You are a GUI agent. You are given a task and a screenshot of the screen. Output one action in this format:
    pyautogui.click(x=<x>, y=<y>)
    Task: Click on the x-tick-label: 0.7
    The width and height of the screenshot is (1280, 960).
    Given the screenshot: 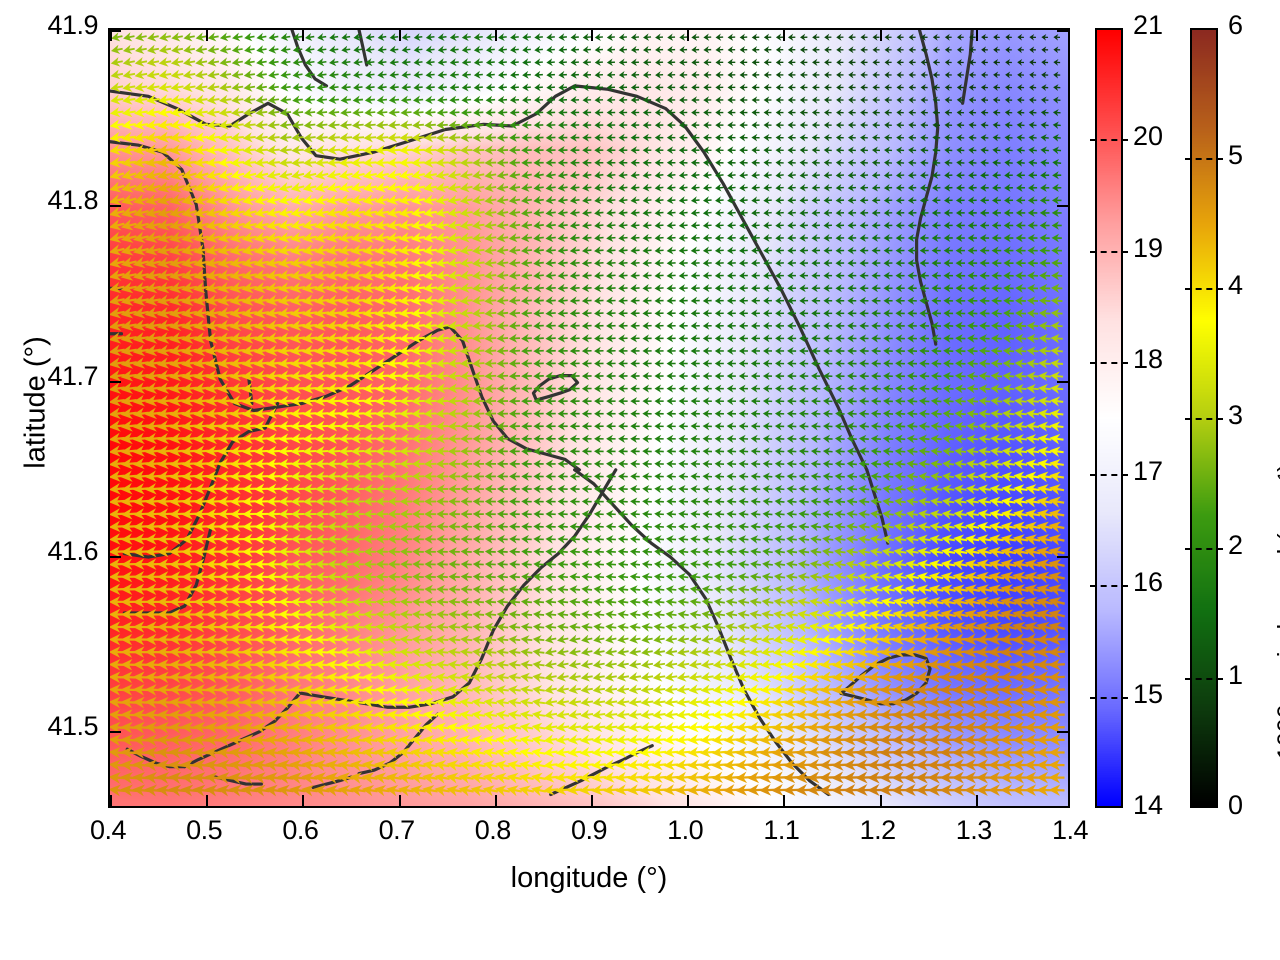 What is the action you would take?
    pyautogui.click(x=397, y=830)
    